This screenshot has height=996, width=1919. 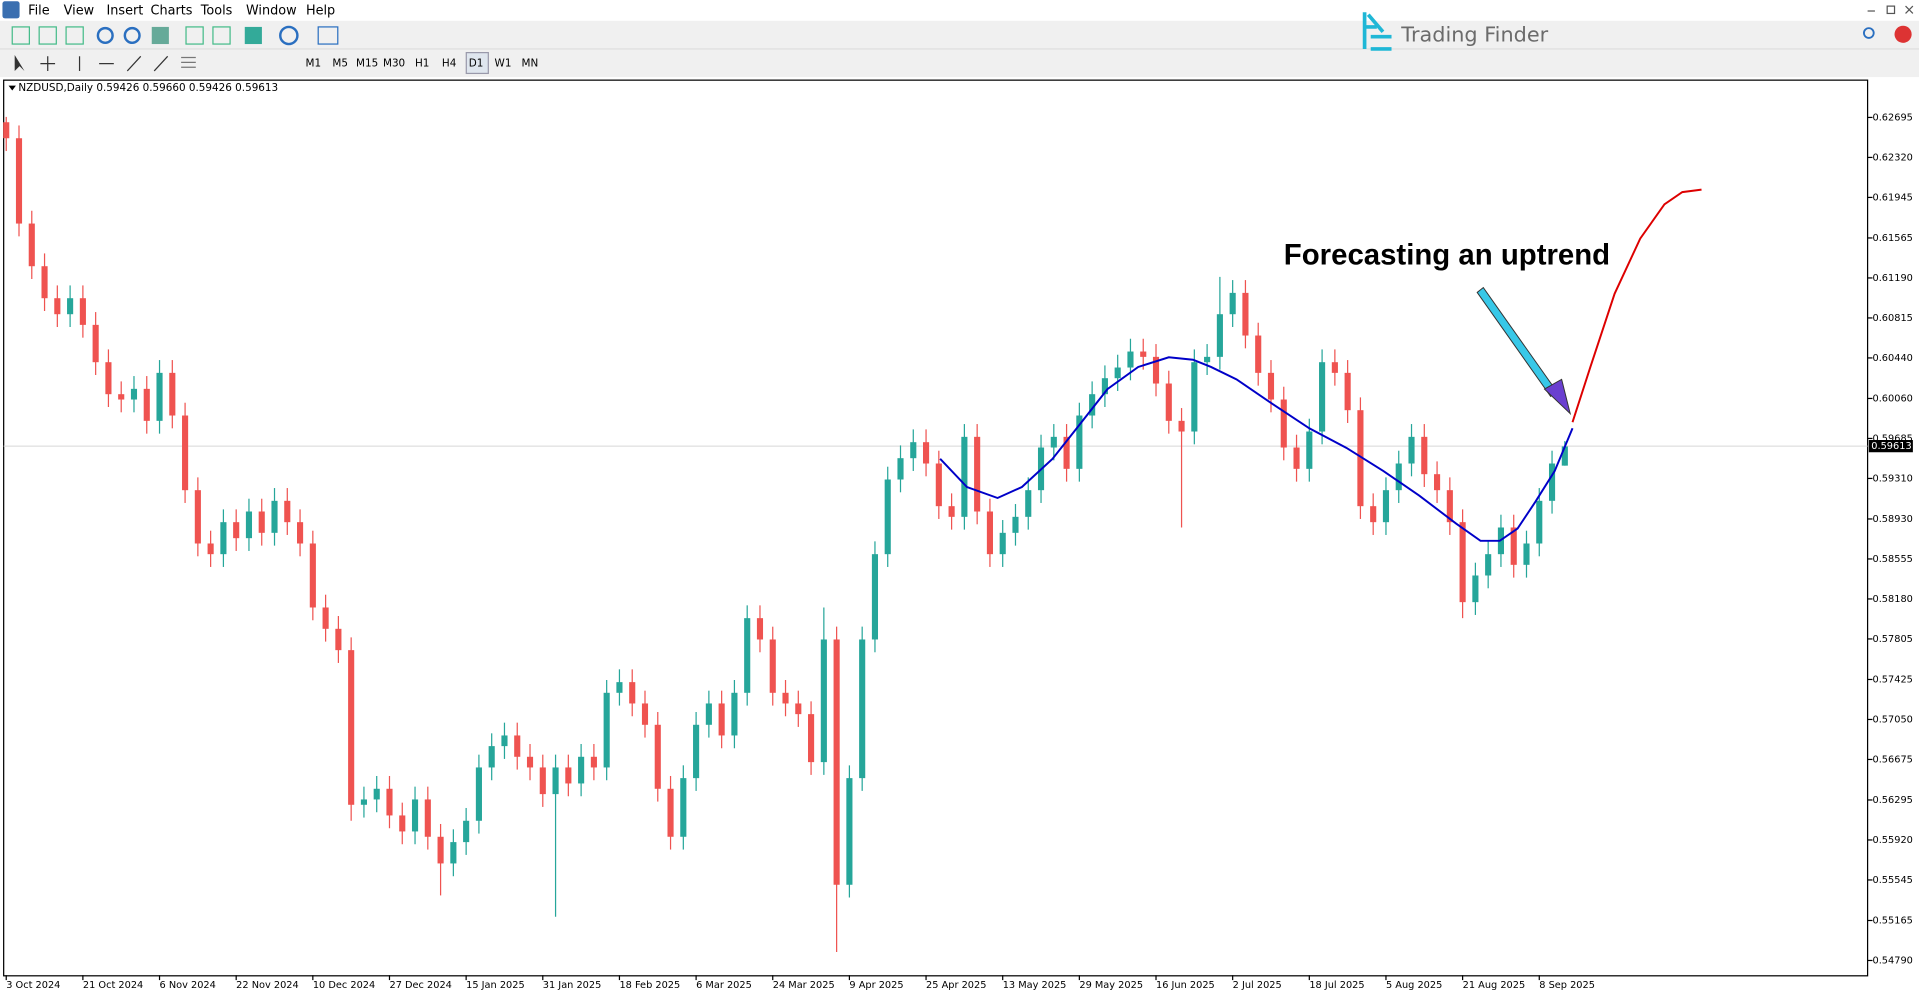 What do you see at coordinates (956, 985) in the screenshot?
I see `x-tick-label: 25 Apr 2025` at bounding box center [956, 985].